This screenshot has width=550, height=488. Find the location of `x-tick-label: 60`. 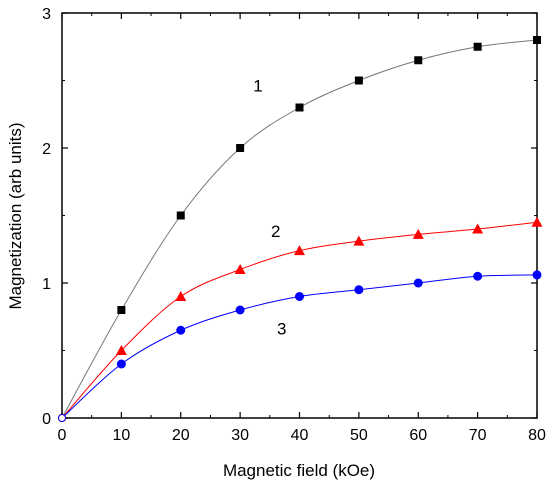

x-tick-label: 60 is located at coordinates (418, 435).